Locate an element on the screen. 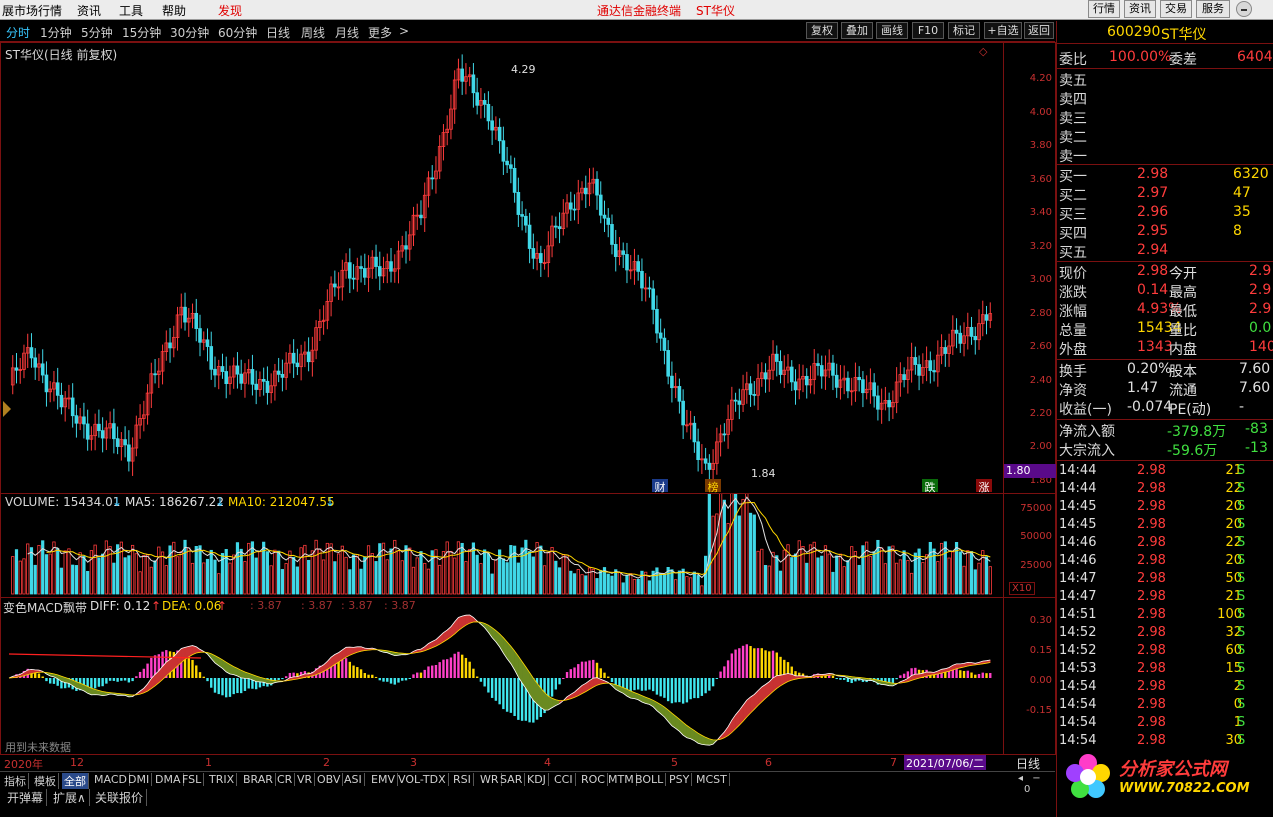  service-button: 服务 is located at coordinates (1213, 9).